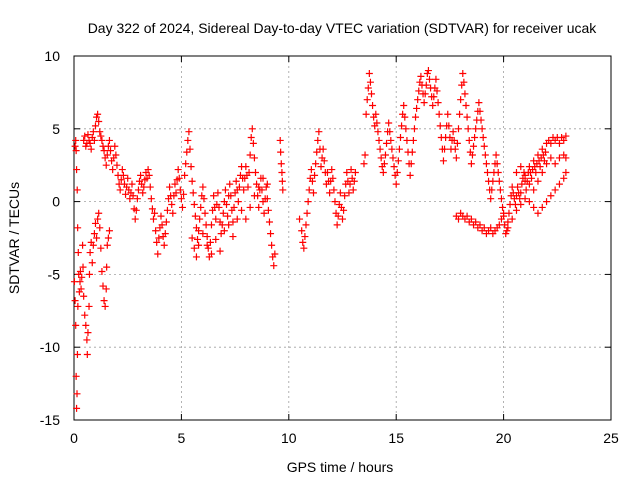 This screenshot has width=640, height=480. What do you see at coordinates (504, 438) in the screenshot?
I see `x-tick-label: 20` at bounding box center [504, 438].